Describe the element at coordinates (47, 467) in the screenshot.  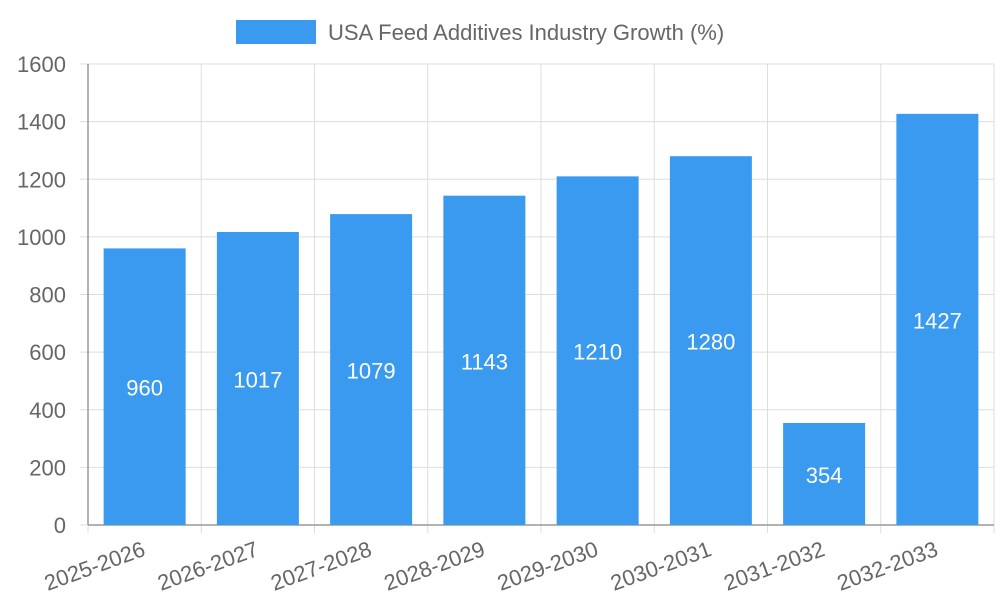
I see `y-tick-label: 200` at that location.